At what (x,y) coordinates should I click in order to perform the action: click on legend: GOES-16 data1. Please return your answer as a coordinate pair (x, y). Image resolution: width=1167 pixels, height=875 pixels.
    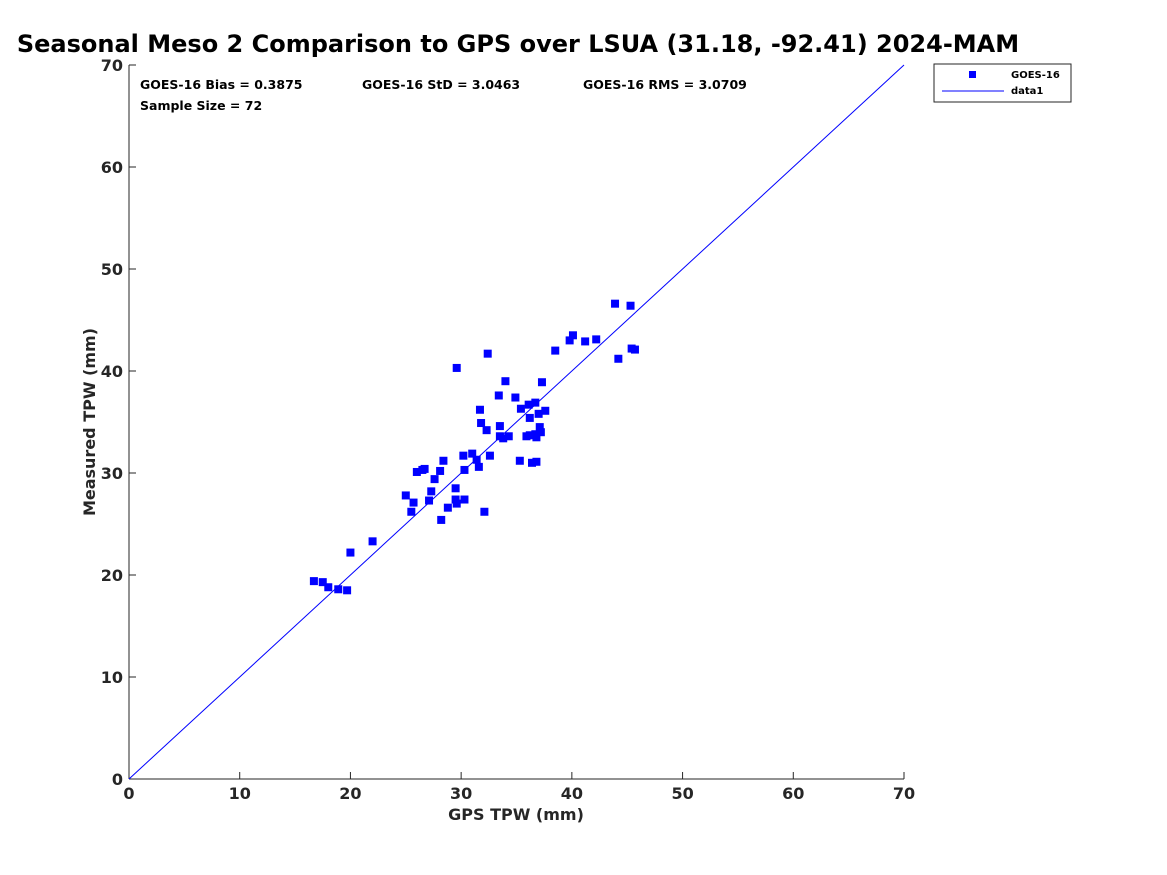
    Looking at the image, I should click on (1002, 83).